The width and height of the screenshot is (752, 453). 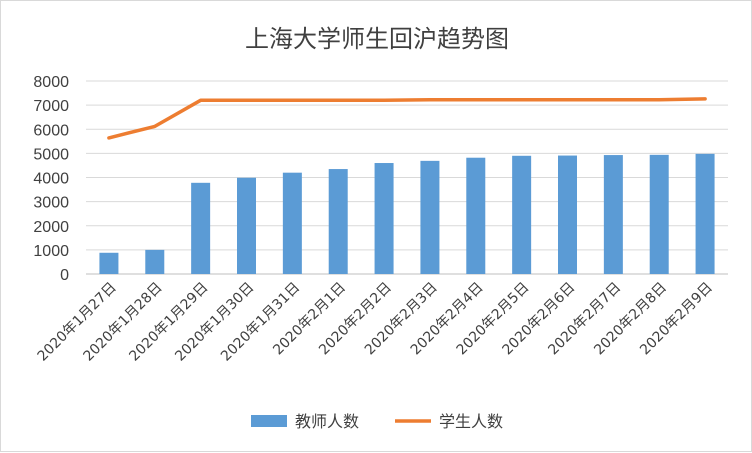 What do you see at coordinates (77, 322) in the screenshot?
I see `x-tick-label: 2020年1月27日` at bounding box center [77, 322].